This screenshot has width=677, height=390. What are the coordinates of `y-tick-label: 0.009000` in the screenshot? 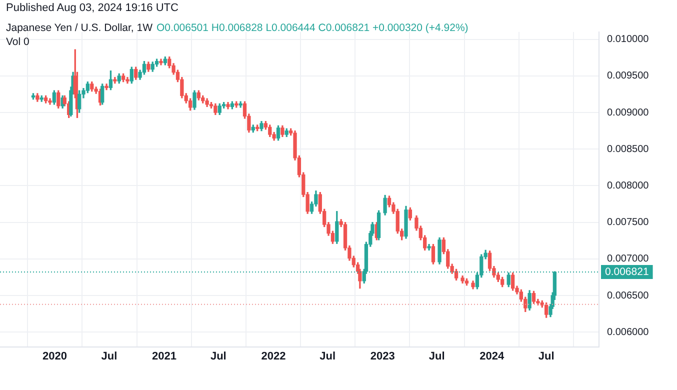 It's located at (628, 112).